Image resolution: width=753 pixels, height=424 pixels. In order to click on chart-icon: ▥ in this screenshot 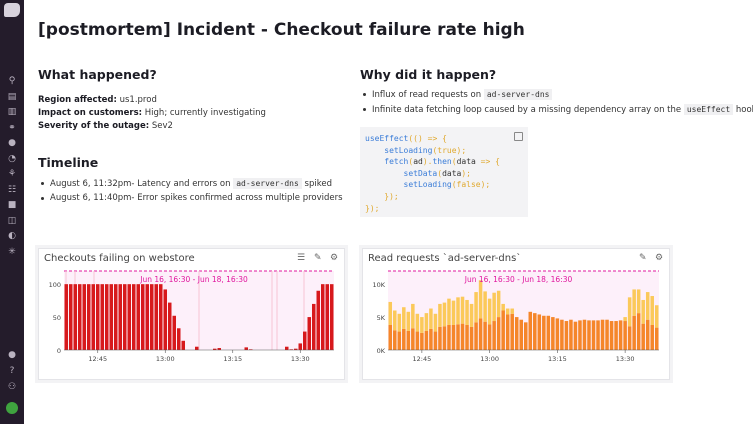, I will do `click(12, 112)`.